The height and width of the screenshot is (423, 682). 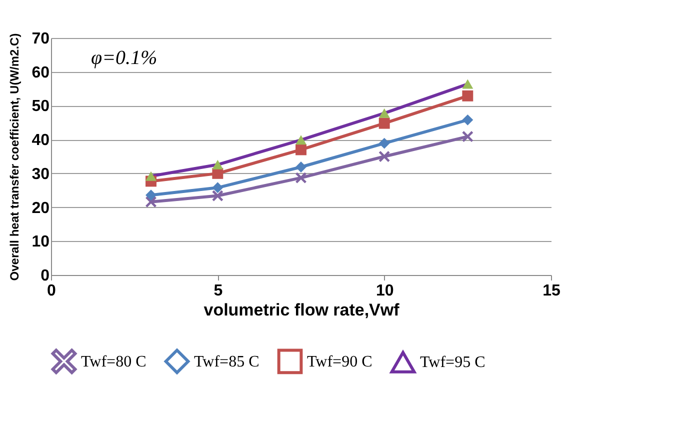 I want to click on x-axis-title: volumetric flow rate,Vwf, so click(x=302, y=310).